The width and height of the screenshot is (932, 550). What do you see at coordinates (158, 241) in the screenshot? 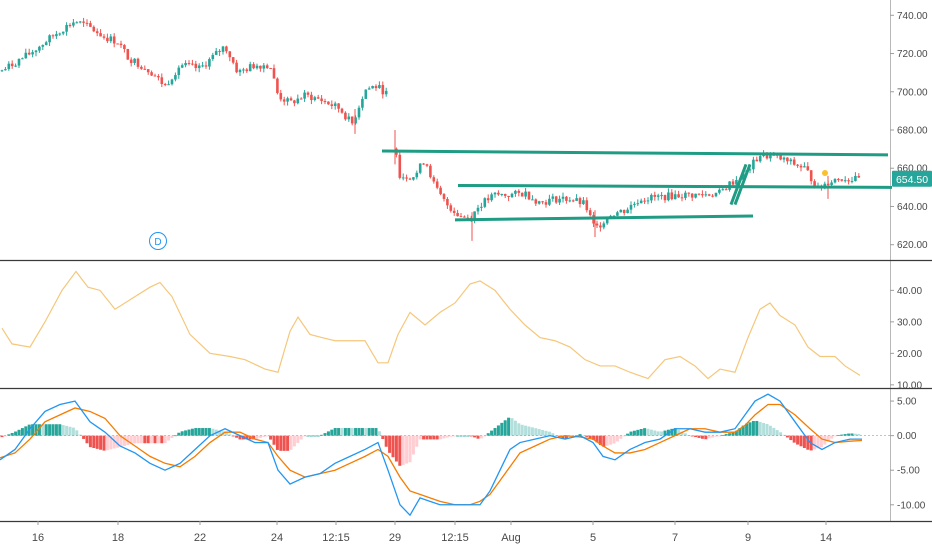
I see `dividend-marker-icon` at bounding box center [158, 241].